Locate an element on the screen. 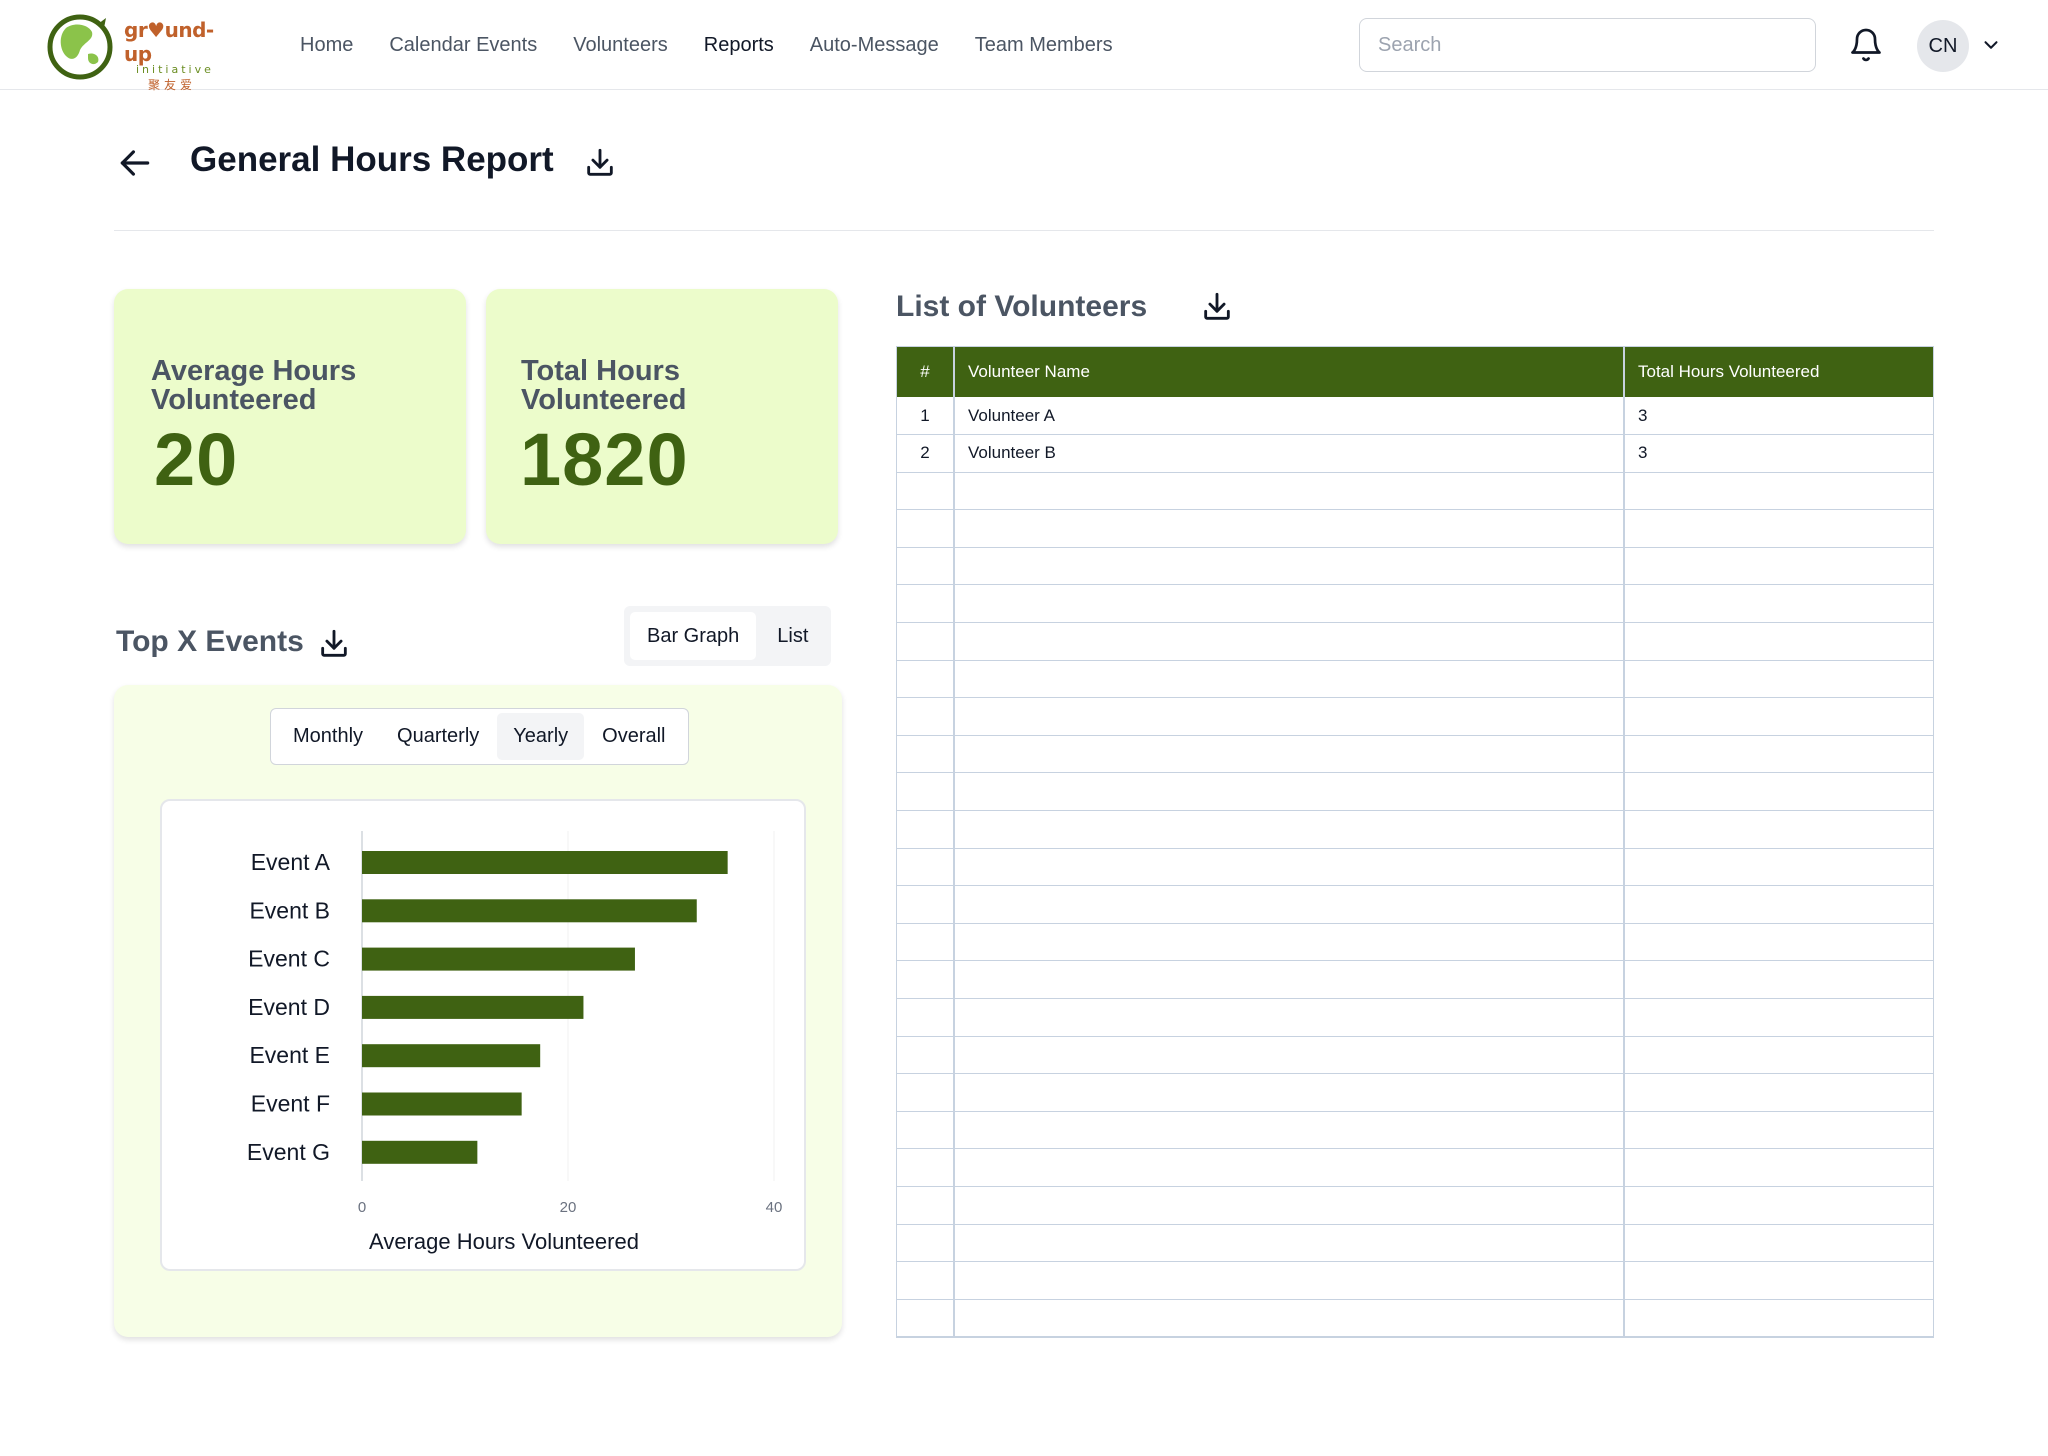 The height and width of the screenshot is (1456, 2048). nav-reports: Reports is located at coordinates (738, 44).